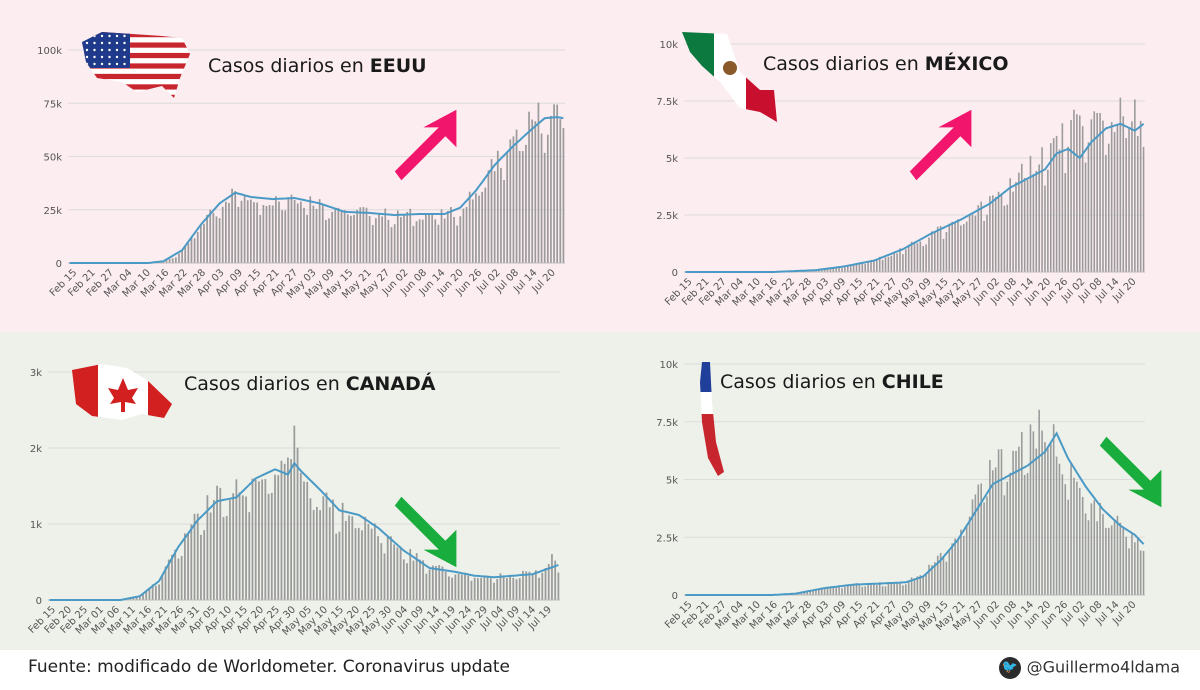 The height and width of the screenshot is (690, 1200). Describe the element at coordinates (52, 211) in the screenshot. I see `y-tick-label: 25k` at that location.